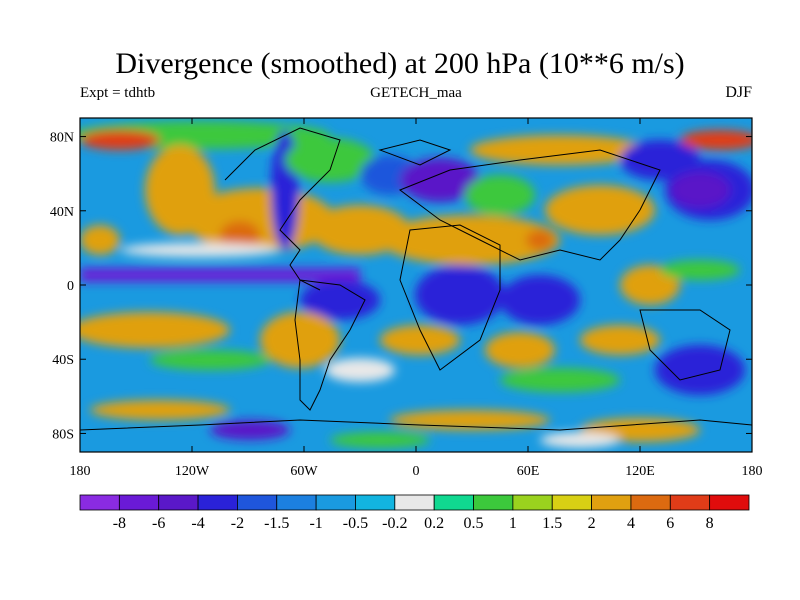  I want to click on y-tick-label: 0, so click(70, 286).